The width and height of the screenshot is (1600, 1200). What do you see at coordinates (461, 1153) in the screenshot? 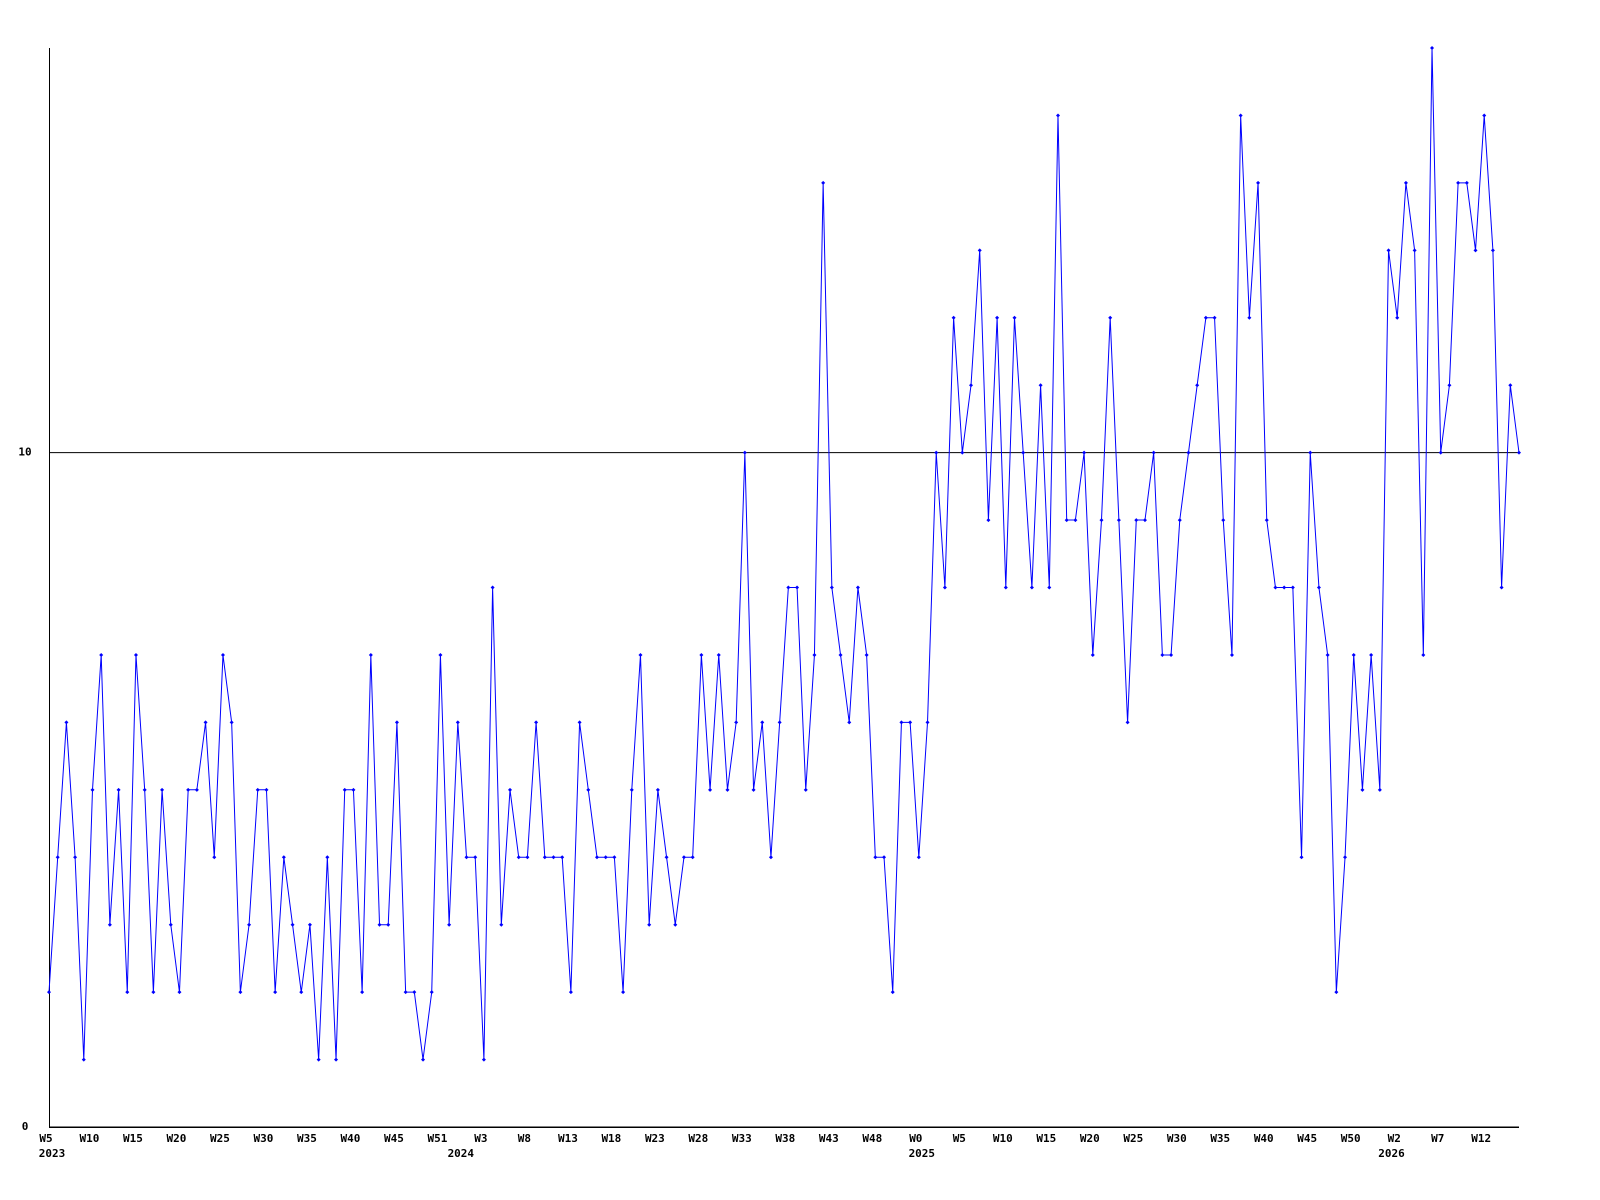
I see `year-label: 2024` at bounding box center [461, 1153].